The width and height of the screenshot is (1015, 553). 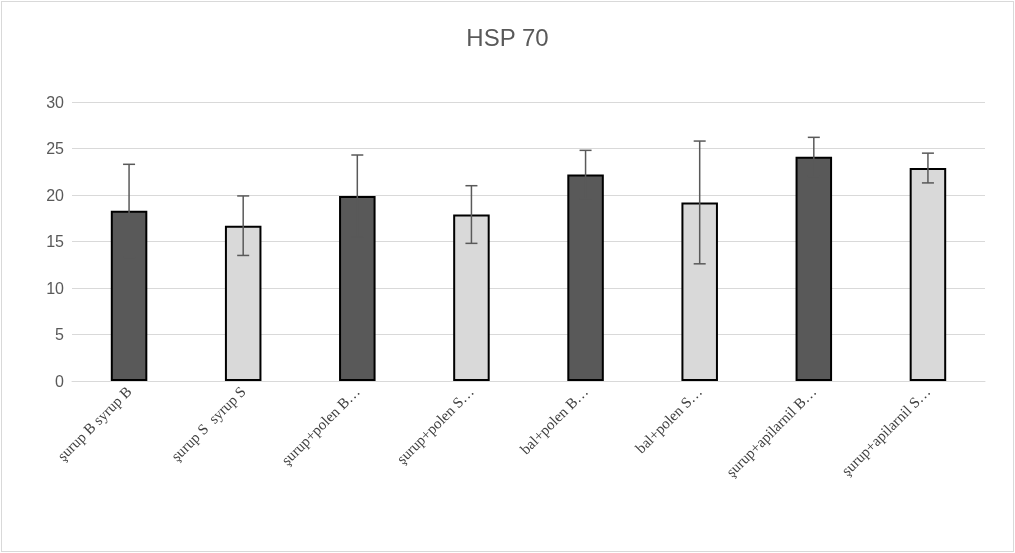 I want to click on chart-title: HSP 70, so click(x=507, y=37).